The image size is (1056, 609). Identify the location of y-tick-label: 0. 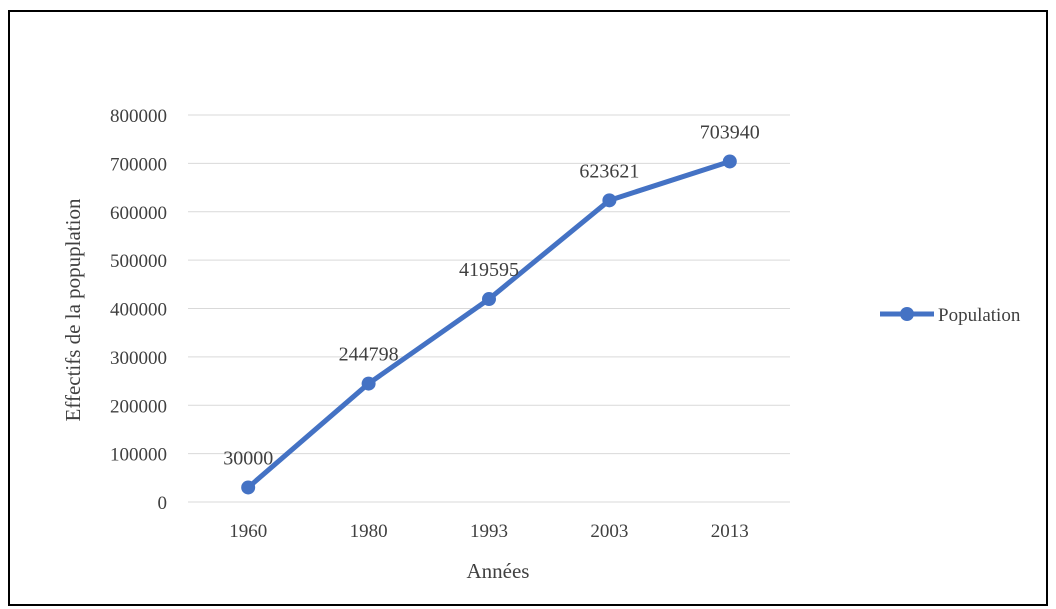
(163, 503).